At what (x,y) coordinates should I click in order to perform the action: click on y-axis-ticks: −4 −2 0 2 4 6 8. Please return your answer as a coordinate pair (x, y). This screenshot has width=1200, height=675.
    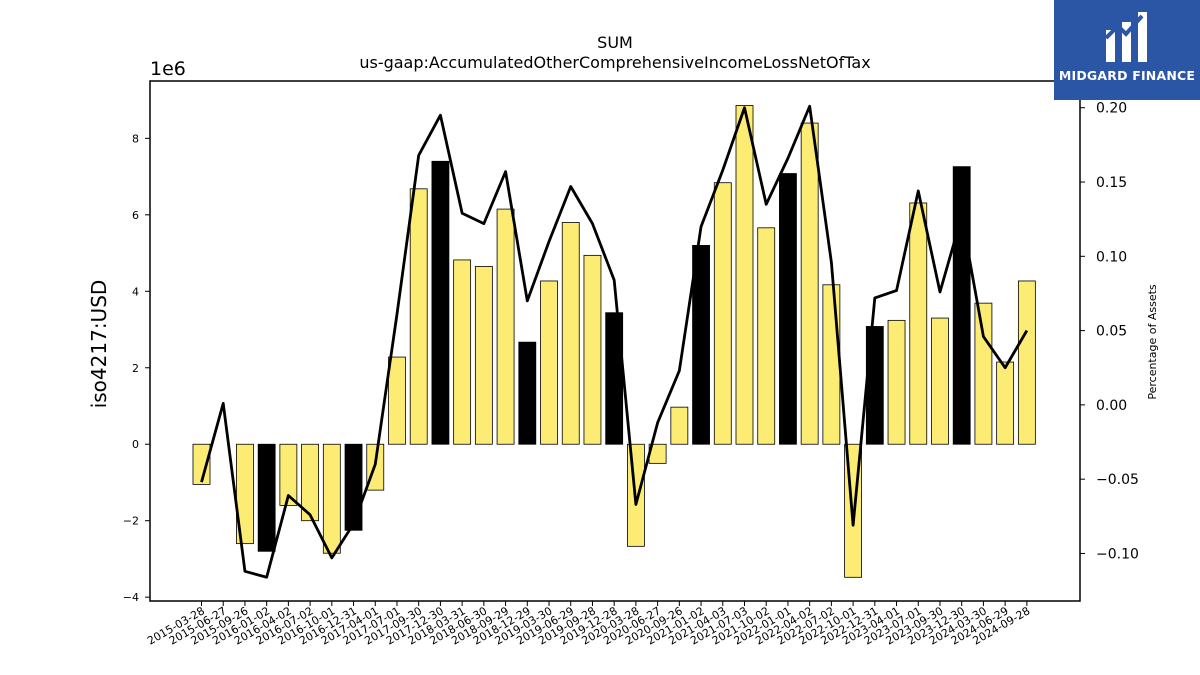
    Looking at the image, I should click on (136, 368).